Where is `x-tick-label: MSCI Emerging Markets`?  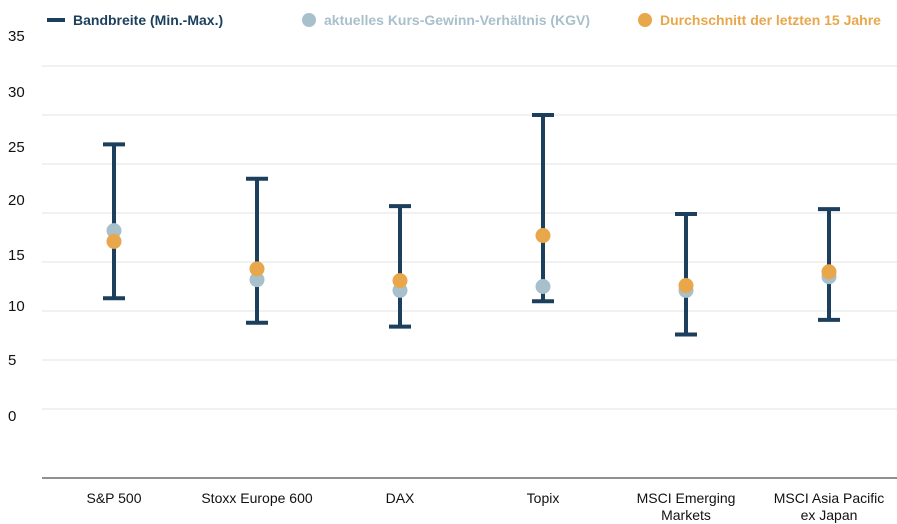 x-tick-label: MSCI Emerging Markets is located at coordinates (686, 507).